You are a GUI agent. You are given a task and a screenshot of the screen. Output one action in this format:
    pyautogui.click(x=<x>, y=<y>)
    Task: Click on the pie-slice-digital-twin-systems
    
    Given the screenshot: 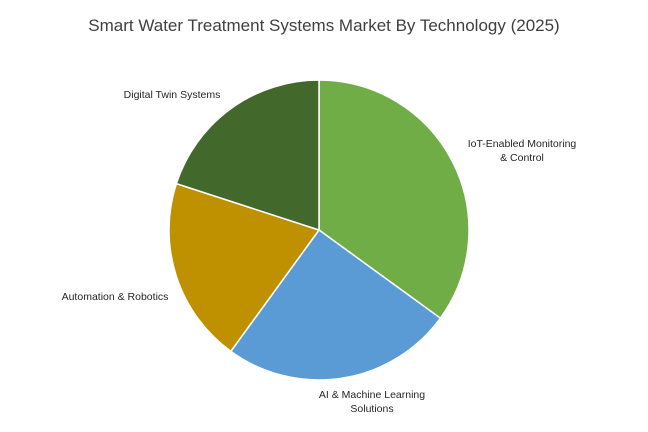 What is the action you would take?
    pyautogui.click(x=247, y=155)
    